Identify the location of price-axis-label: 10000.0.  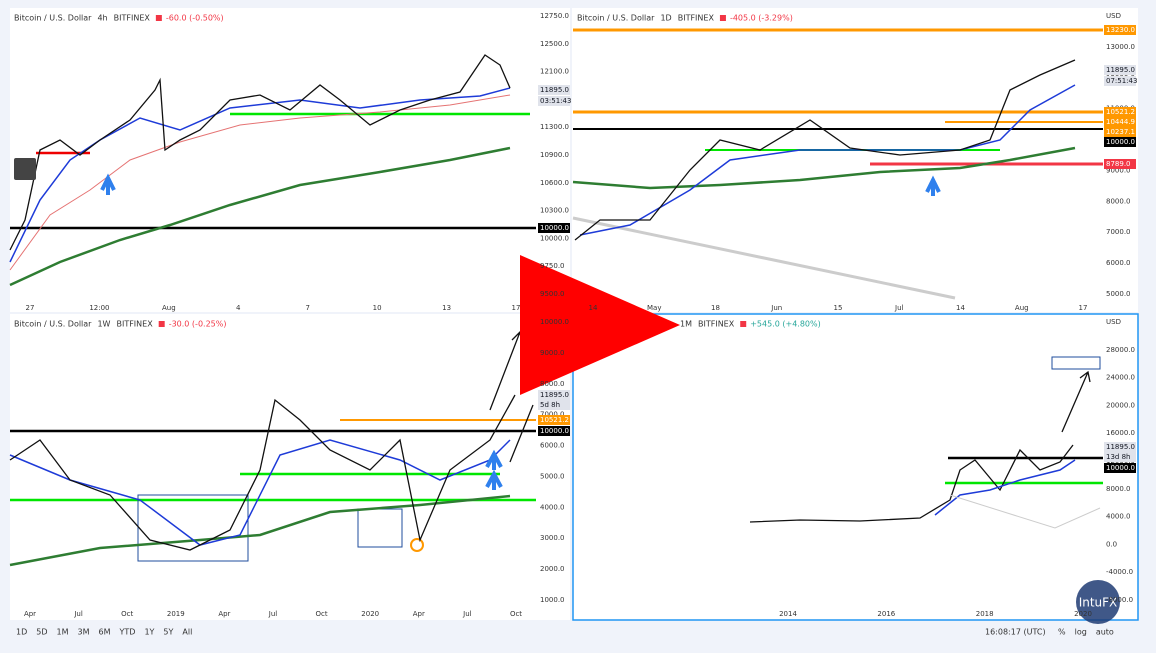
(554, 322).